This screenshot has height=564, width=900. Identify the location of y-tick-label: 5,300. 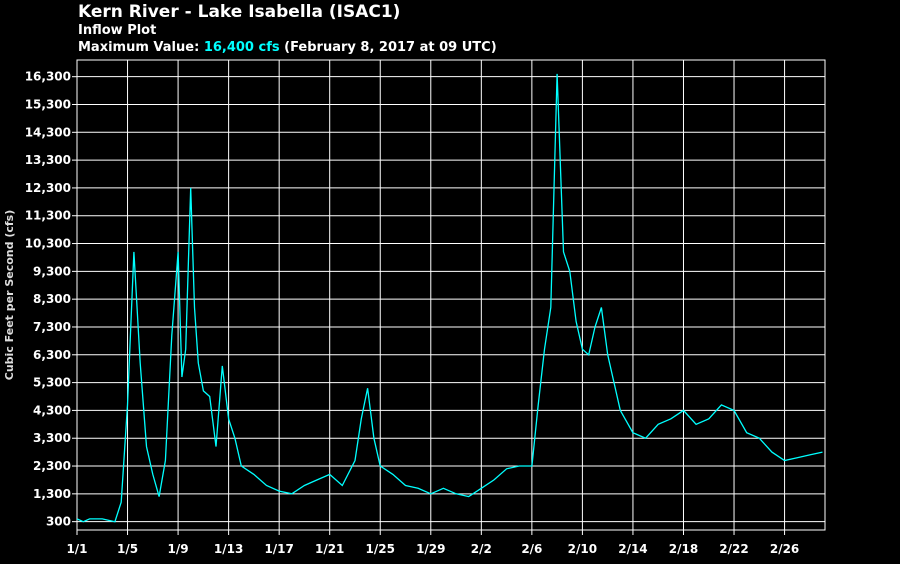
(52, 383).